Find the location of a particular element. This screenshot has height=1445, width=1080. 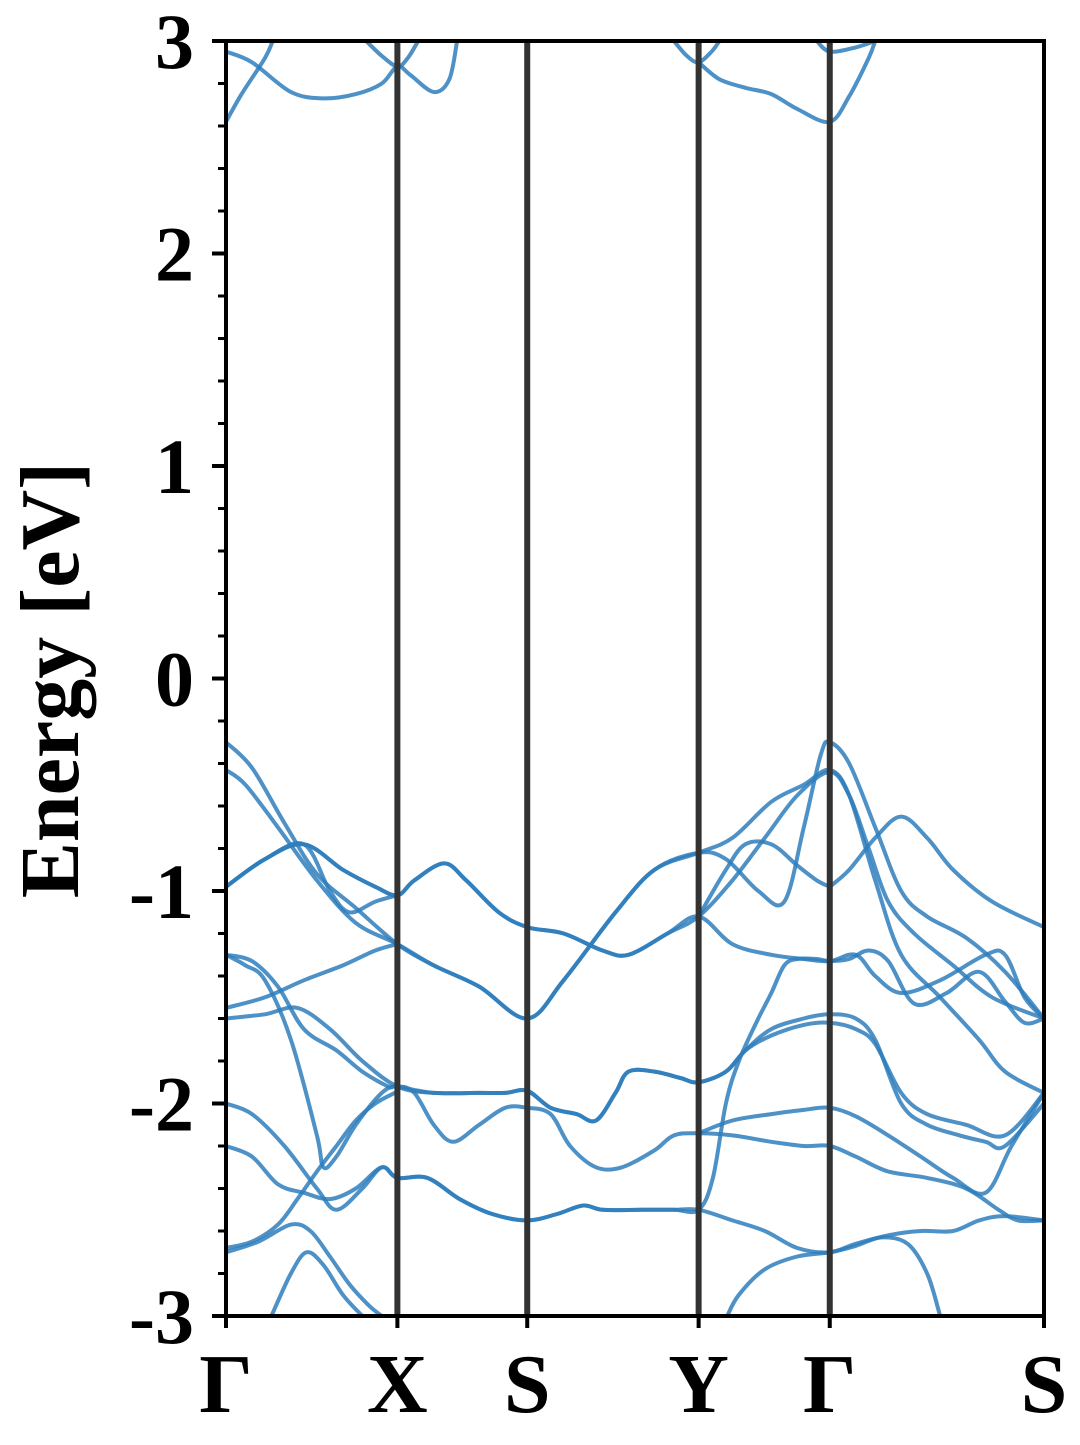

x-tick-label-4: Γ is located at coordinates (829, 1384).